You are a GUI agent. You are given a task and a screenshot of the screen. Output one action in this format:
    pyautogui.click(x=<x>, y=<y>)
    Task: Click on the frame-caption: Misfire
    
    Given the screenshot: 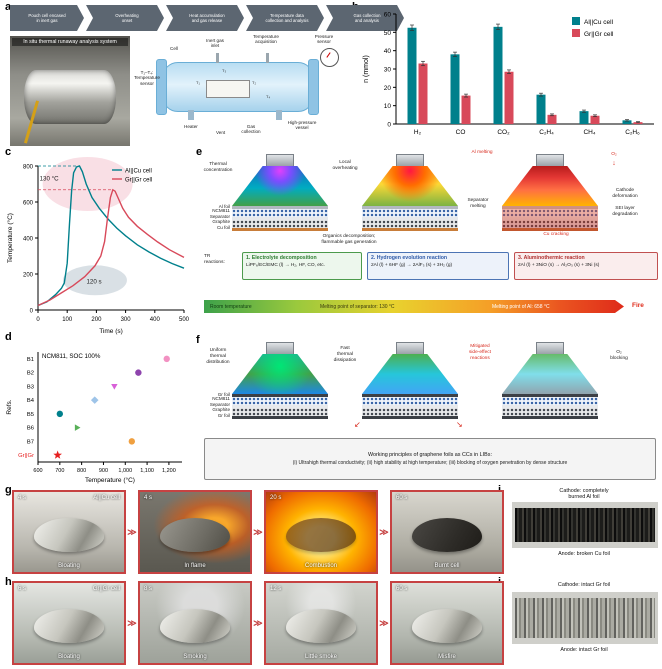 What is the action you would take?
    pyautogui.click(x=447, y=657)
    